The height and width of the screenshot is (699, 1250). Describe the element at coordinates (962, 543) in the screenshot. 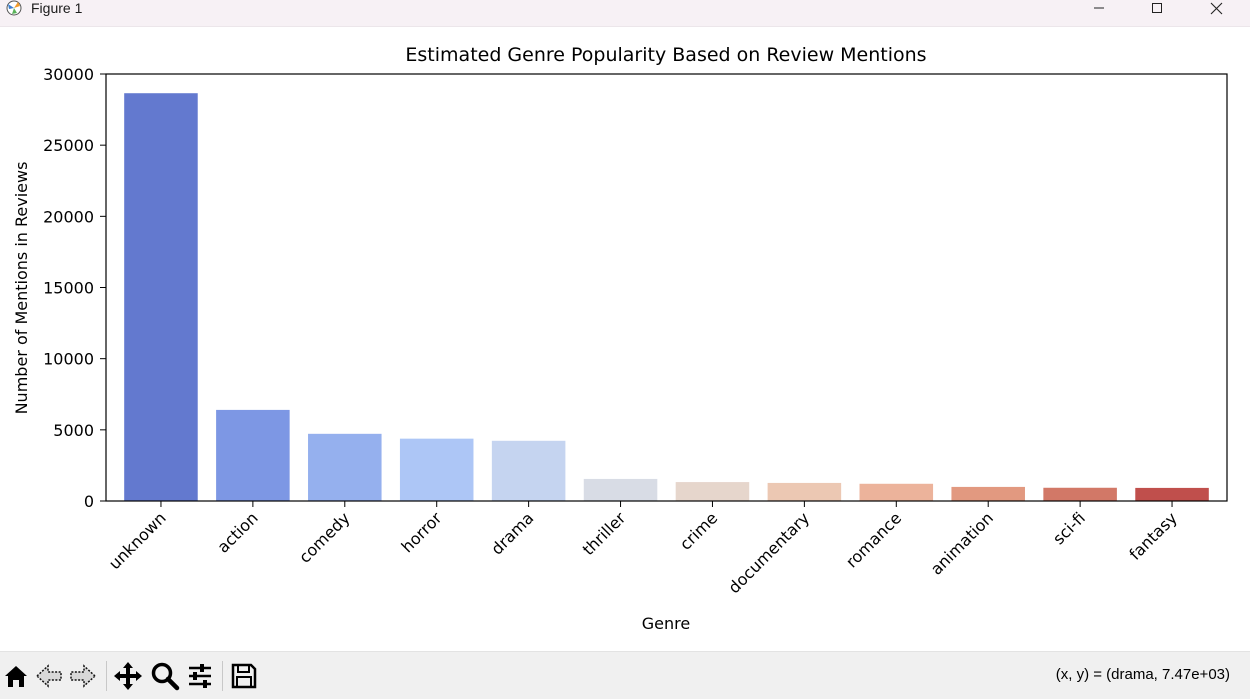

I see `x-tick-label: animation` at that location.